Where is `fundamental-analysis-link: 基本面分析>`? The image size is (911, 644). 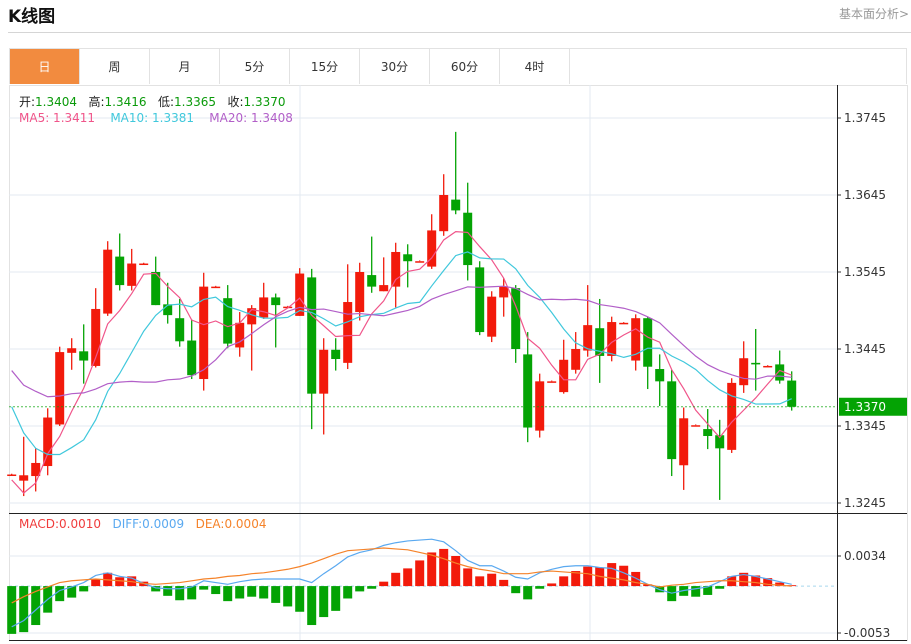
fundamental-analysis-link: 基本面分析> is located at coordinates (873, 14).